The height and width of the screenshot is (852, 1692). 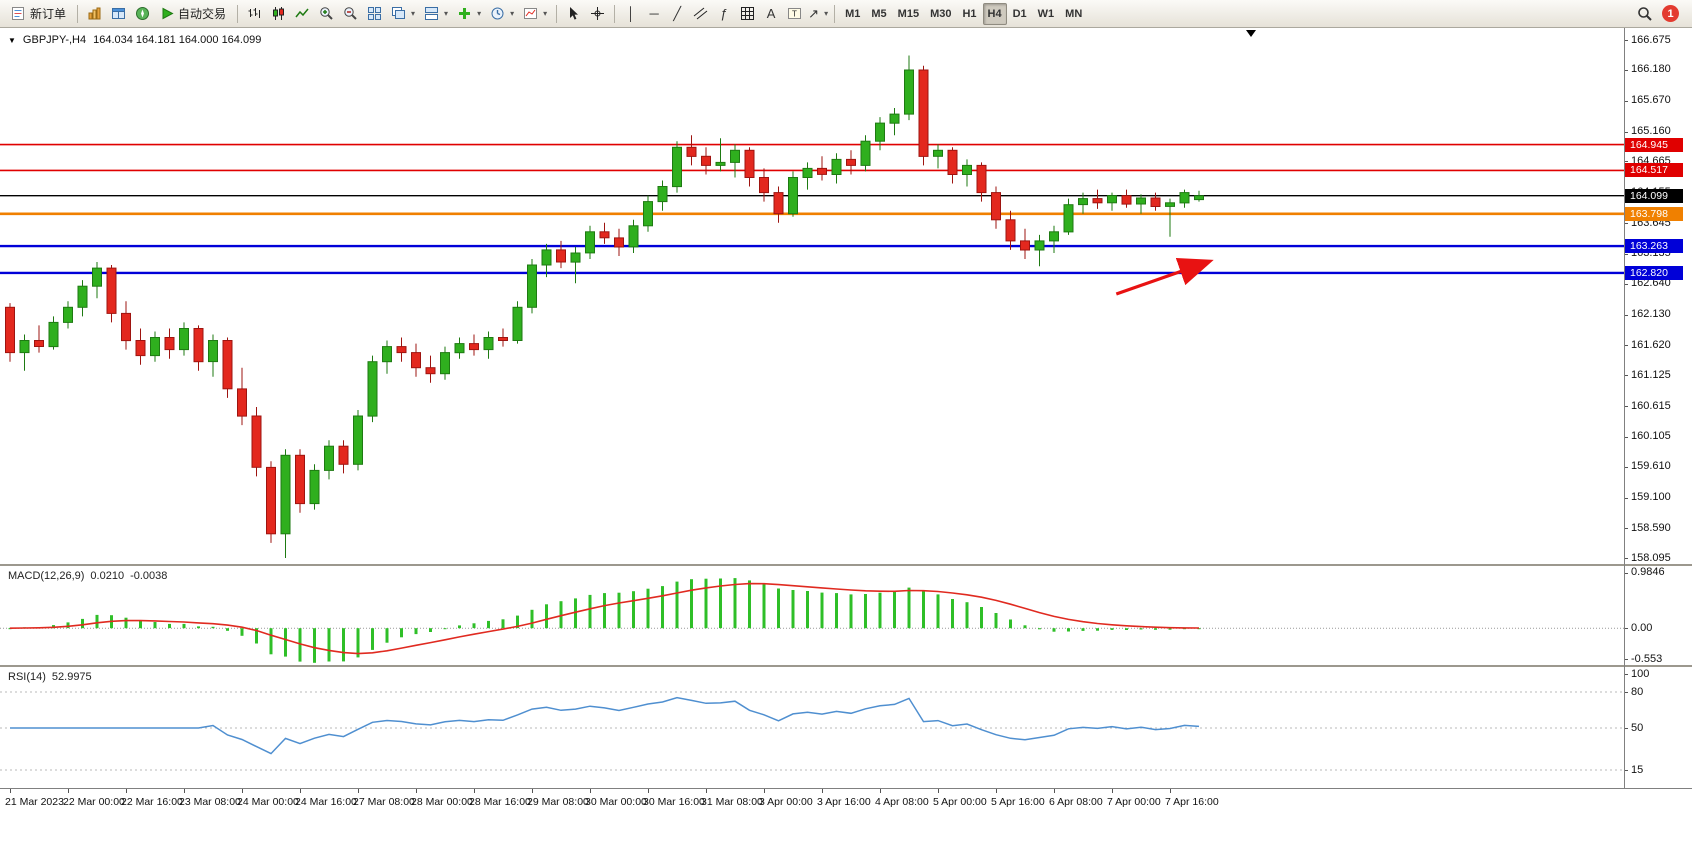 I want to click on time-axis-line, so click(x=846, y=788).